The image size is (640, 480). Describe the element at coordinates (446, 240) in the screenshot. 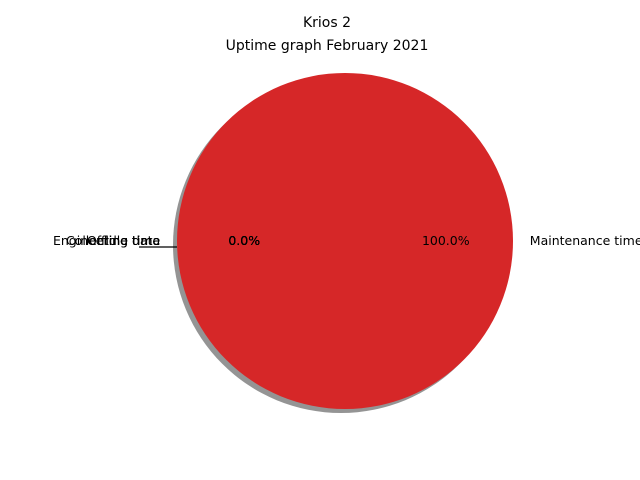

I see `slice-percent-label: 100.0%` at that location.